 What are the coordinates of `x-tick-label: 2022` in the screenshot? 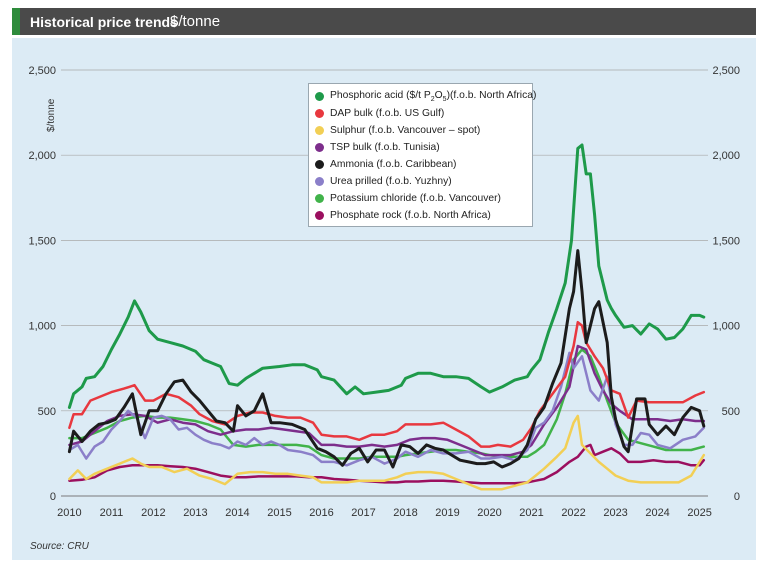 It's located at (573, 513).